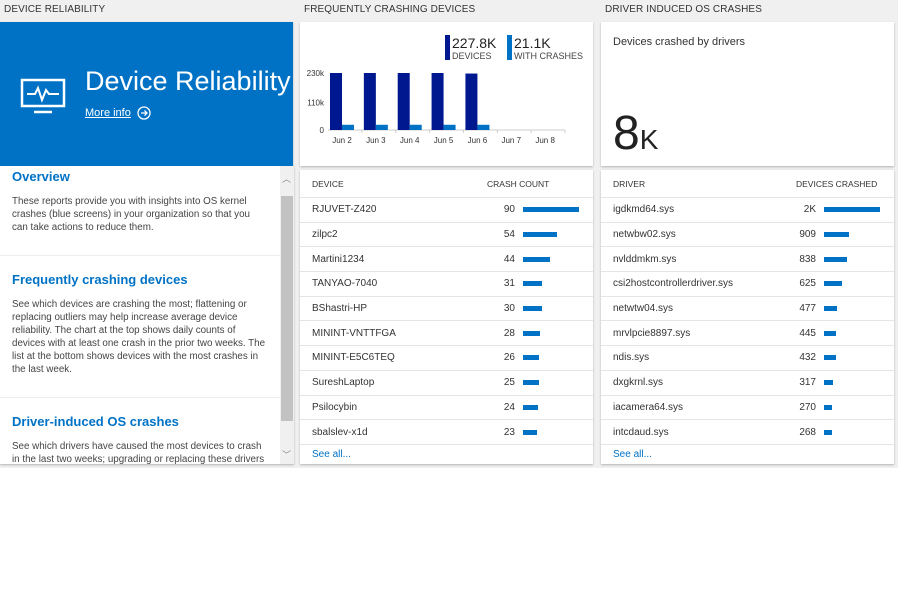 Image resolution: width=898 pixels, height=600 pixels. I want to click on row-name: RJUVET-Z420, so click(344, 210).